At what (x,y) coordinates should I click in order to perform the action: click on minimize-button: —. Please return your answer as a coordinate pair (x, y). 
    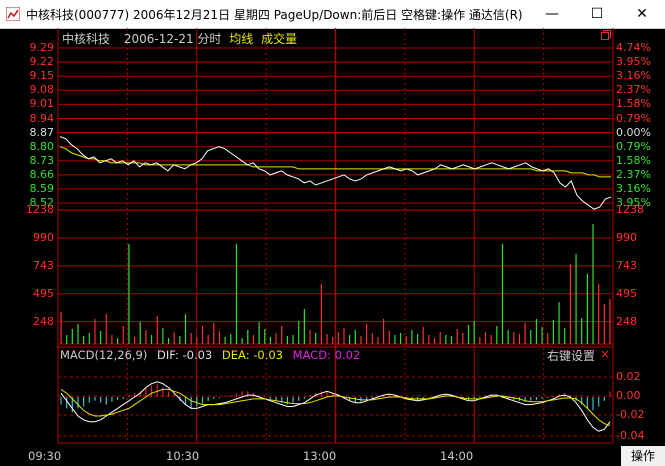
    Looking at the image, I should click on (552, 14).